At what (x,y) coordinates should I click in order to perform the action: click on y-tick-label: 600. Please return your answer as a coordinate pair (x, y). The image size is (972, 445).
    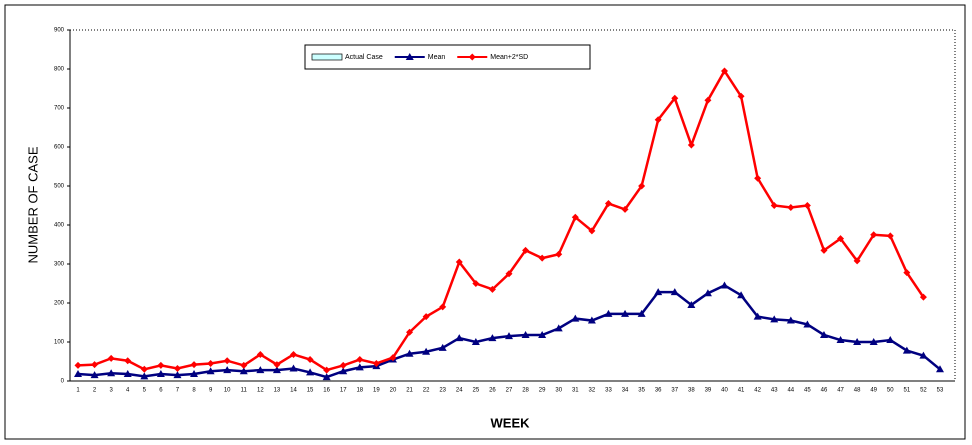
    Looking at the image, I should click on (59, 148).